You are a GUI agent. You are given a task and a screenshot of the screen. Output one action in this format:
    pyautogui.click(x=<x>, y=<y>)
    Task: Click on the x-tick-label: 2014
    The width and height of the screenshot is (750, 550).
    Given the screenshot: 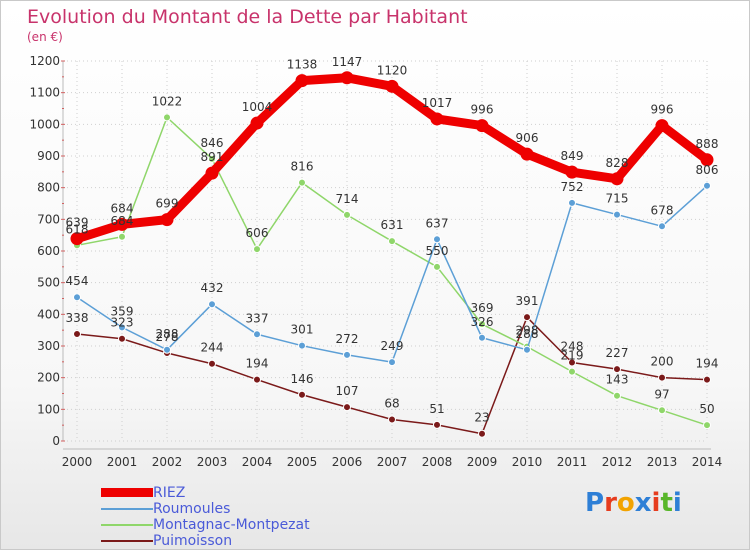 What is the action you would take?
    pyautogui.click(x=707, y=462)
    